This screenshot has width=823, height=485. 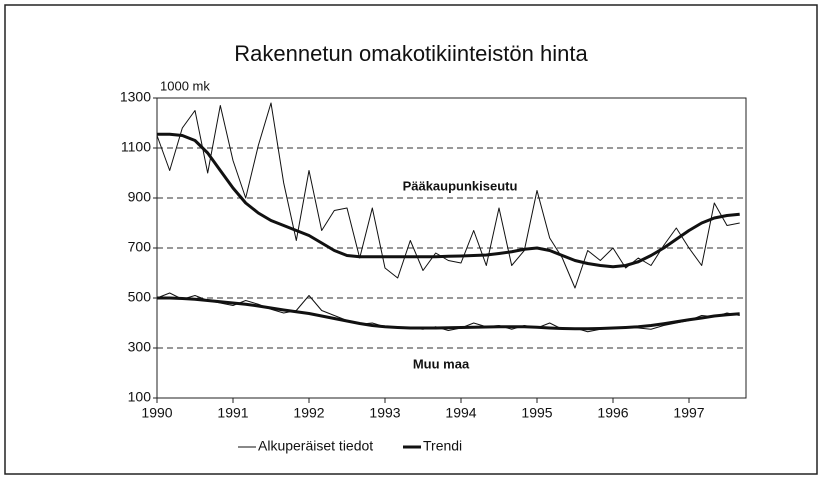 I want to click on y-tick-label: 1100, so click(x=136, y=147).